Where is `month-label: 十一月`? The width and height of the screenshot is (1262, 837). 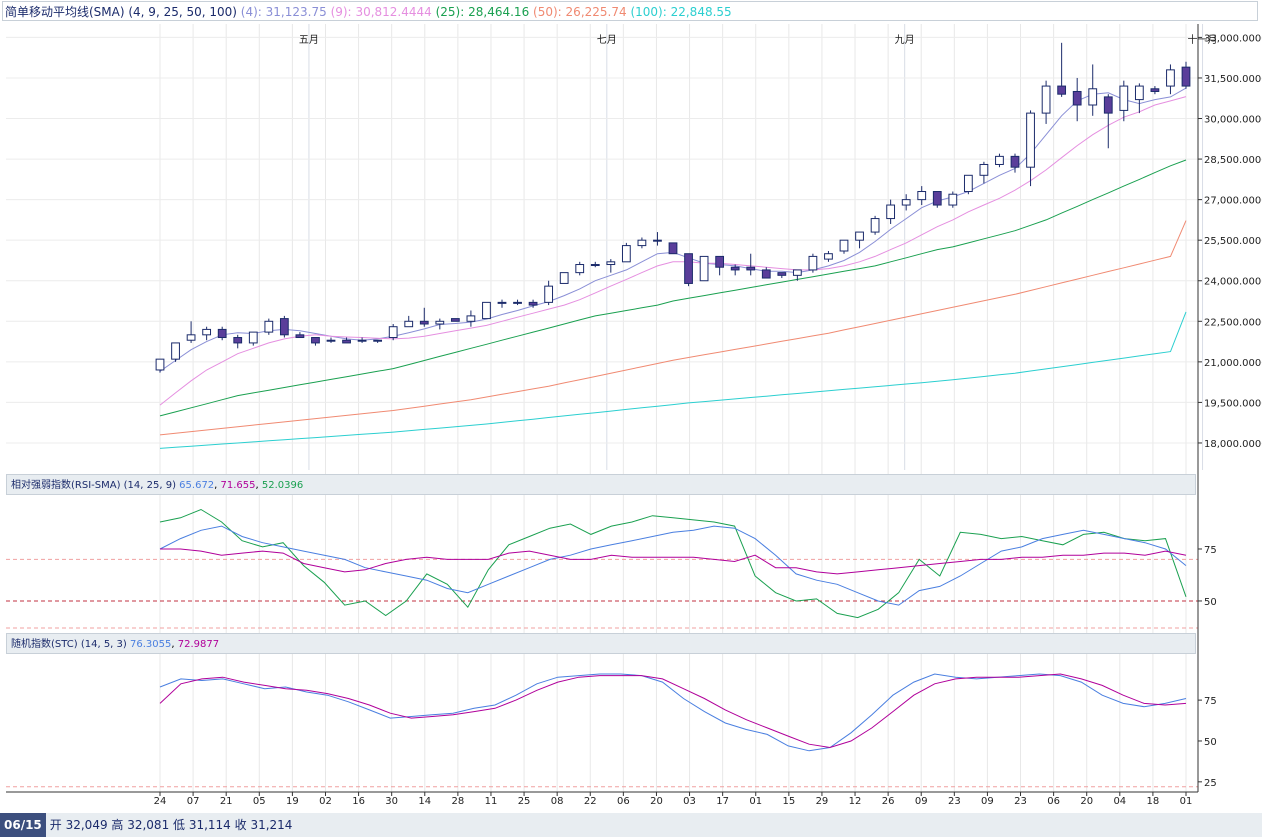 month-label: 十一月 is located at coordinates (1203, 39).